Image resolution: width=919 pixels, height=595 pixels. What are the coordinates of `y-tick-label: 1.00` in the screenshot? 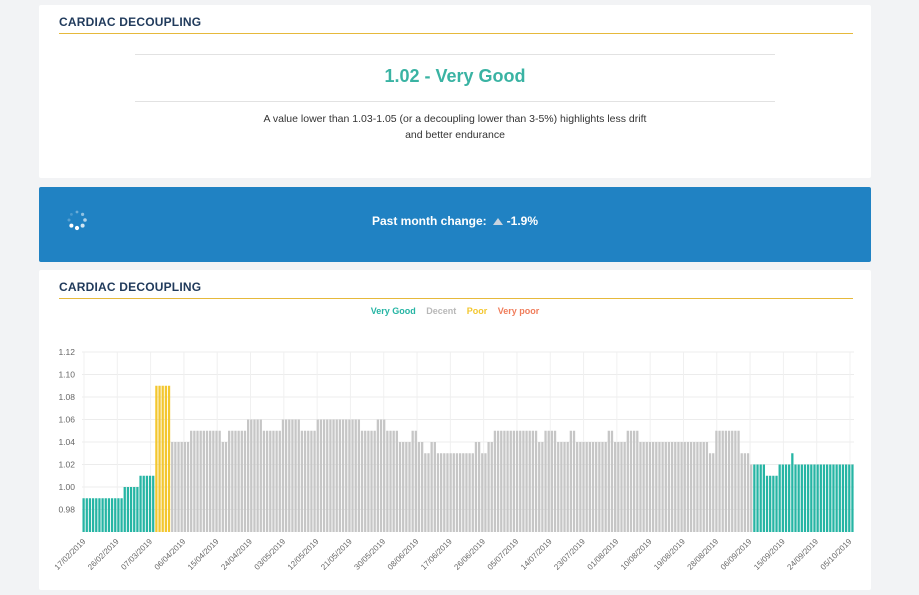 It's located at (66, 487).